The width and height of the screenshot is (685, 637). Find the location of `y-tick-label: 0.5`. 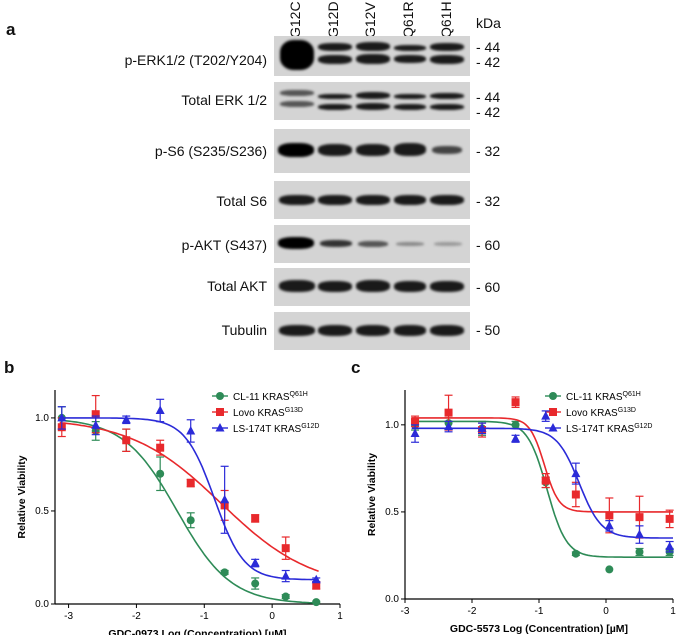

y-tick-label: 0.5 is located at coordinates (42, 511).